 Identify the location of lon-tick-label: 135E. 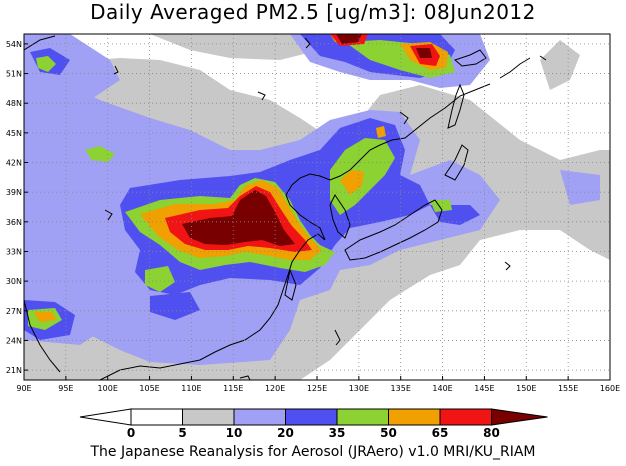
(401, 388).